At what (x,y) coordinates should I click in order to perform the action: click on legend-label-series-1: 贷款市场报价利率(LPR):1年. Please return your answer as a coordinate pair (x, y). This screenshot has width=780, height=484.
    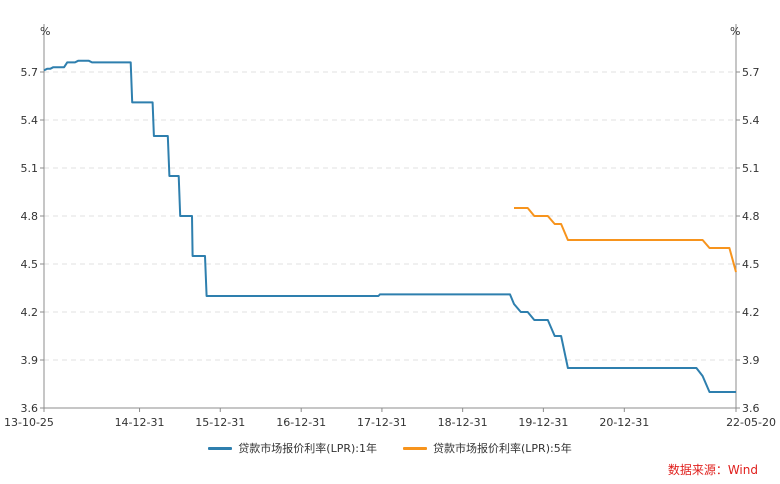
    Looking at the image, I should click on (307, 448).